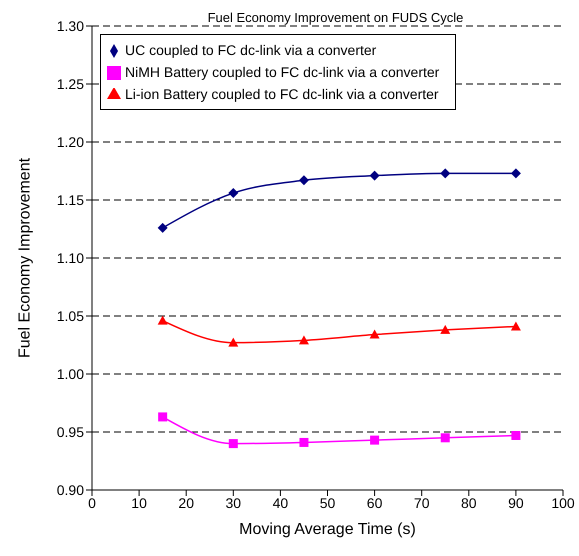 This screenshot has height=556, width=579. Describe the element at coordinates (70, 142) in the screenshot. I see `y-tick-label: 1.20` at that location.